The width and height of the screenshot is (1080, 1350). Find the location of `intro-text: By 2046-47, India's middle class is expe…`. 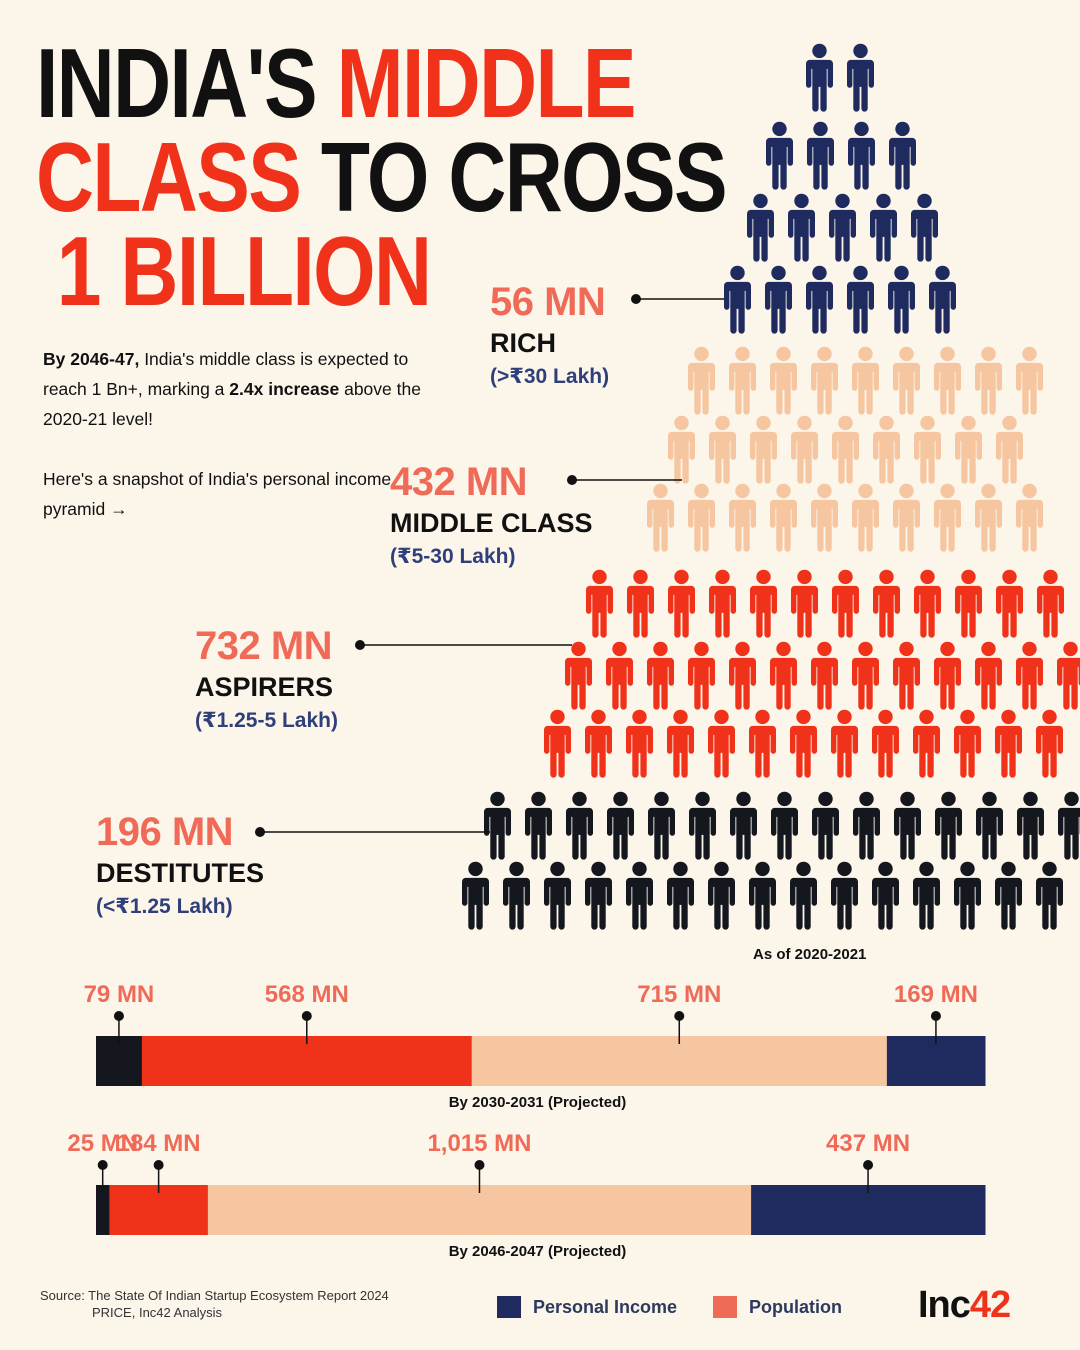

intro-text: By 2046-47, India's middle class is expe… is located at coordinates (233, 434).